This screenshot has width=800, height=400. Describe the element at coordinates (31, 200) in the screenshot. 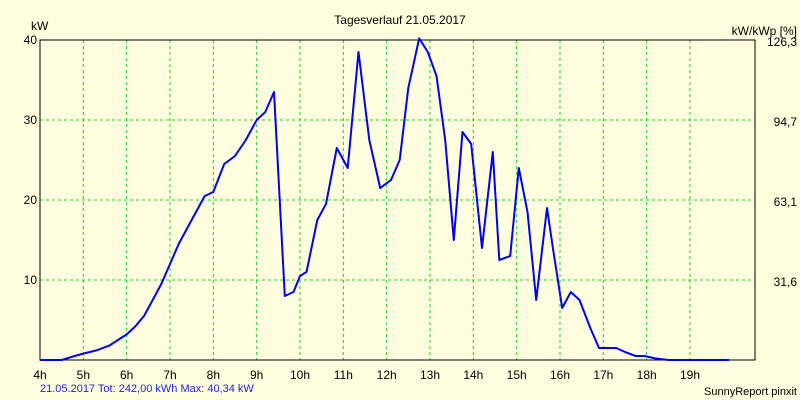

I see `y-tick-label-left: 20` at that location.